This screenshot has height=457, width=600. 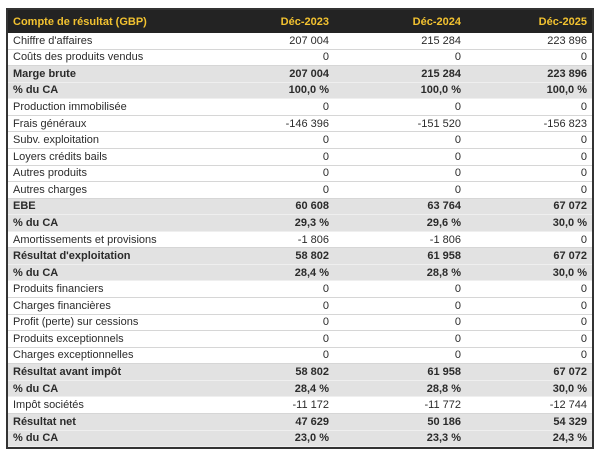 I want to click on row-value: 29,3 %, so click(x=311, y=222).